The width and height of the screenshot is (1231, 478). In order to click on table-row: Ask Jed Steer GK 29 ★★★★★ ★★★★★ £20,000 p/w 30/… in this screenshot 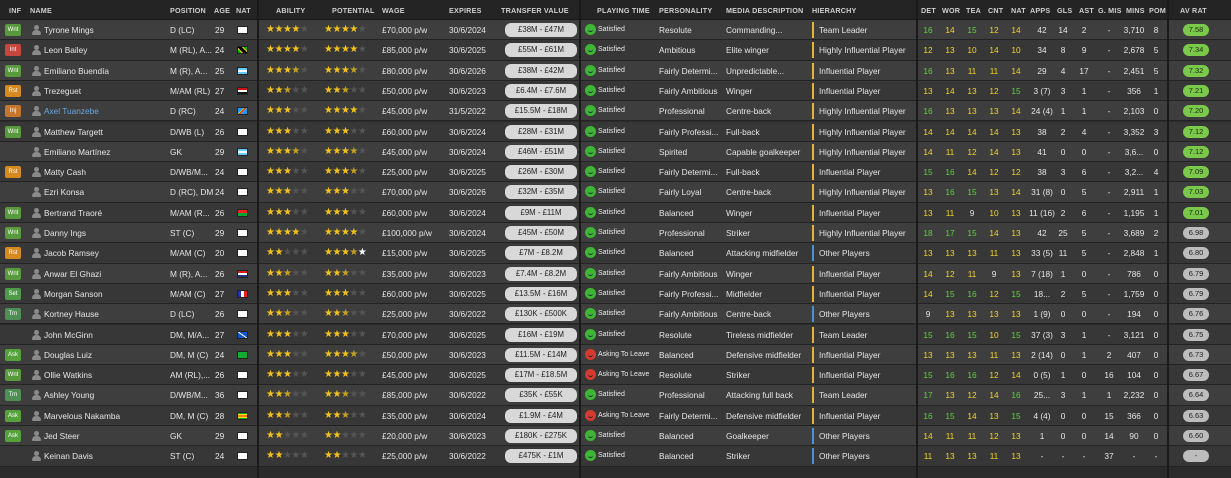, I will do `click(615, 436)`.